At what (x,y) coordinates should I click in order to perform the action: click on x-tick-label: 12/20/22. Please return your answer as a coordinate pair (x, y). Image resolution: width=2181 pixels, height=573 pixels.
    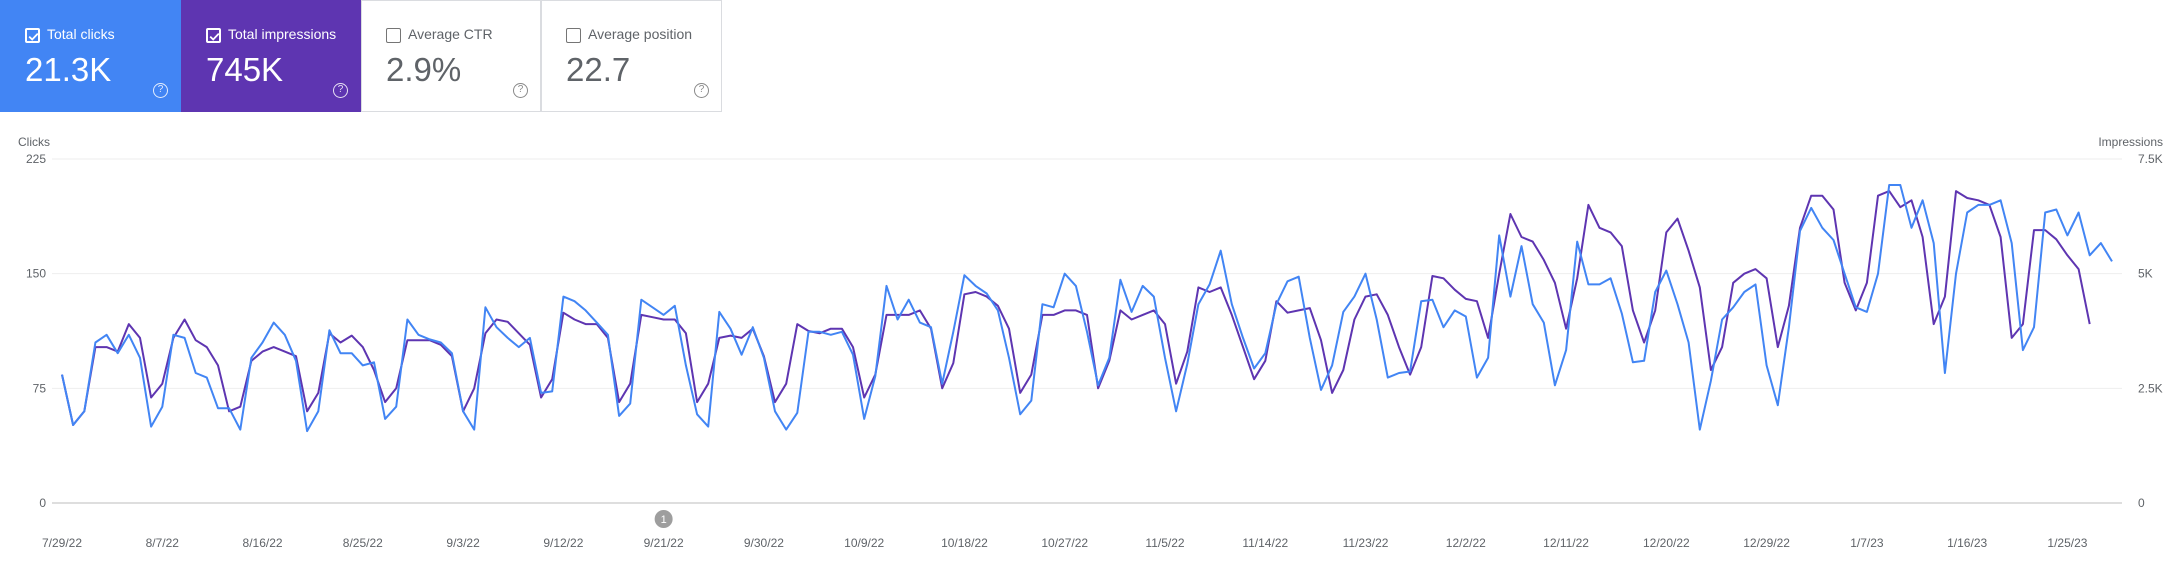
    Looking at the image, I should click on (1666, 543).